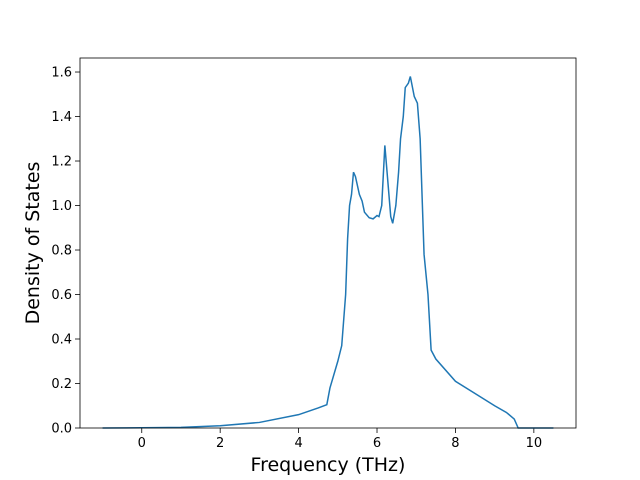 This screenshot has height=480, width=640. What do you see at coordinates (61, 206) in the screenshot?
I see `y-tick-label: 1.0` at bounding box center [61, 206].